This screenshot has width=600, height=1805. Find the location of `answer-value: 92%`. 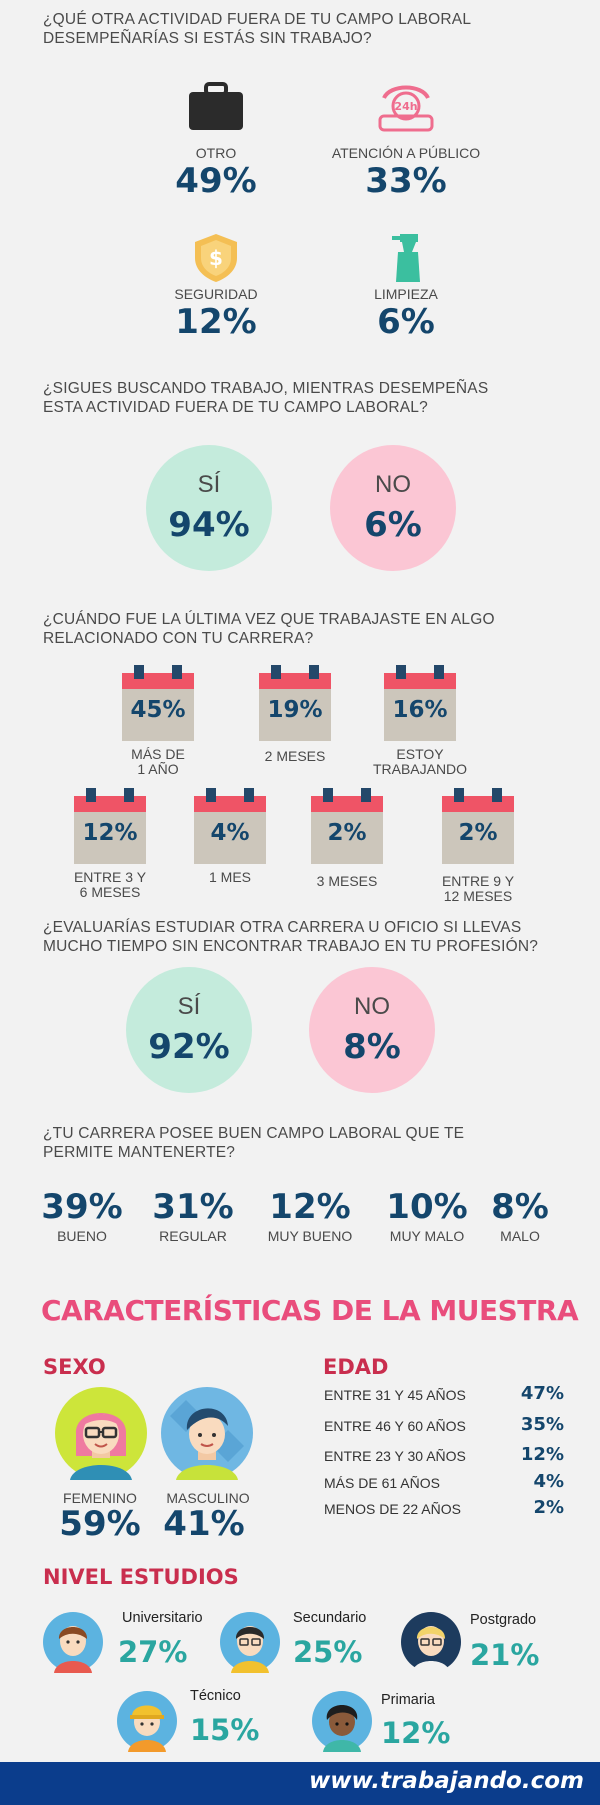

answer-value: 92% is located at coordinates (189, 1047).